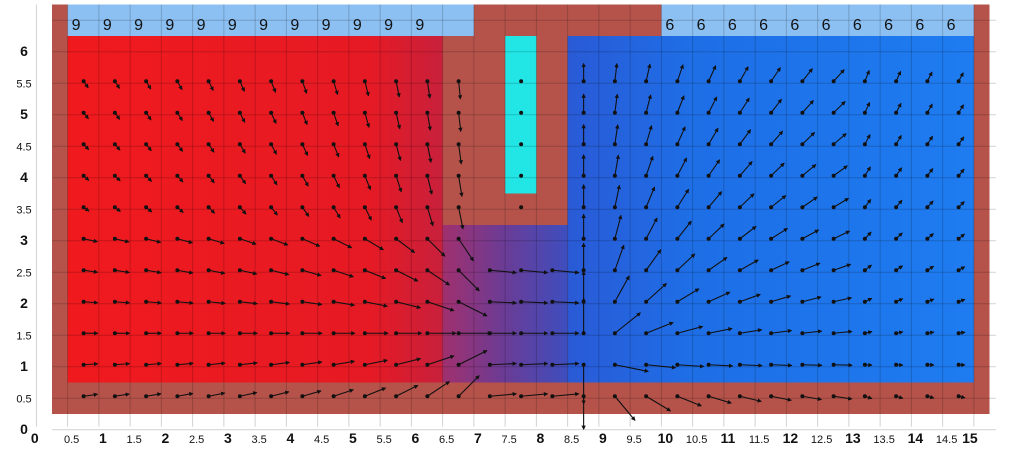  What do you see at coordinates (71, 440) in the screenshot?
I see `x-tick-label: 0.5` at bounding box center [71, 440].